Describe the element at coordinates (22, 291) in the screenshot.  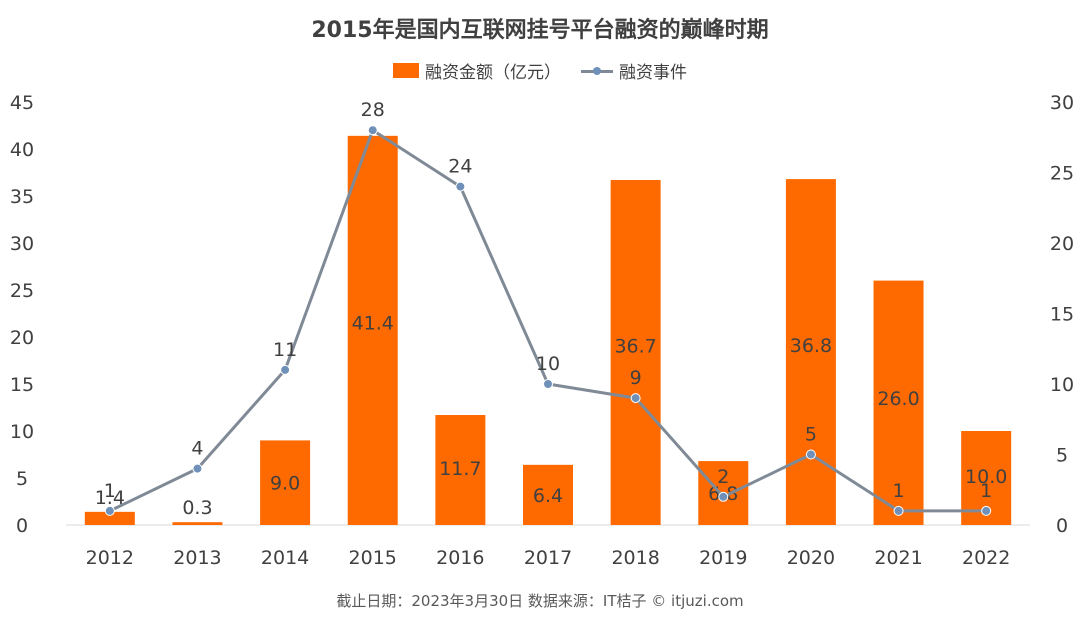
I see `y-left-tick-label: 25` at that location.